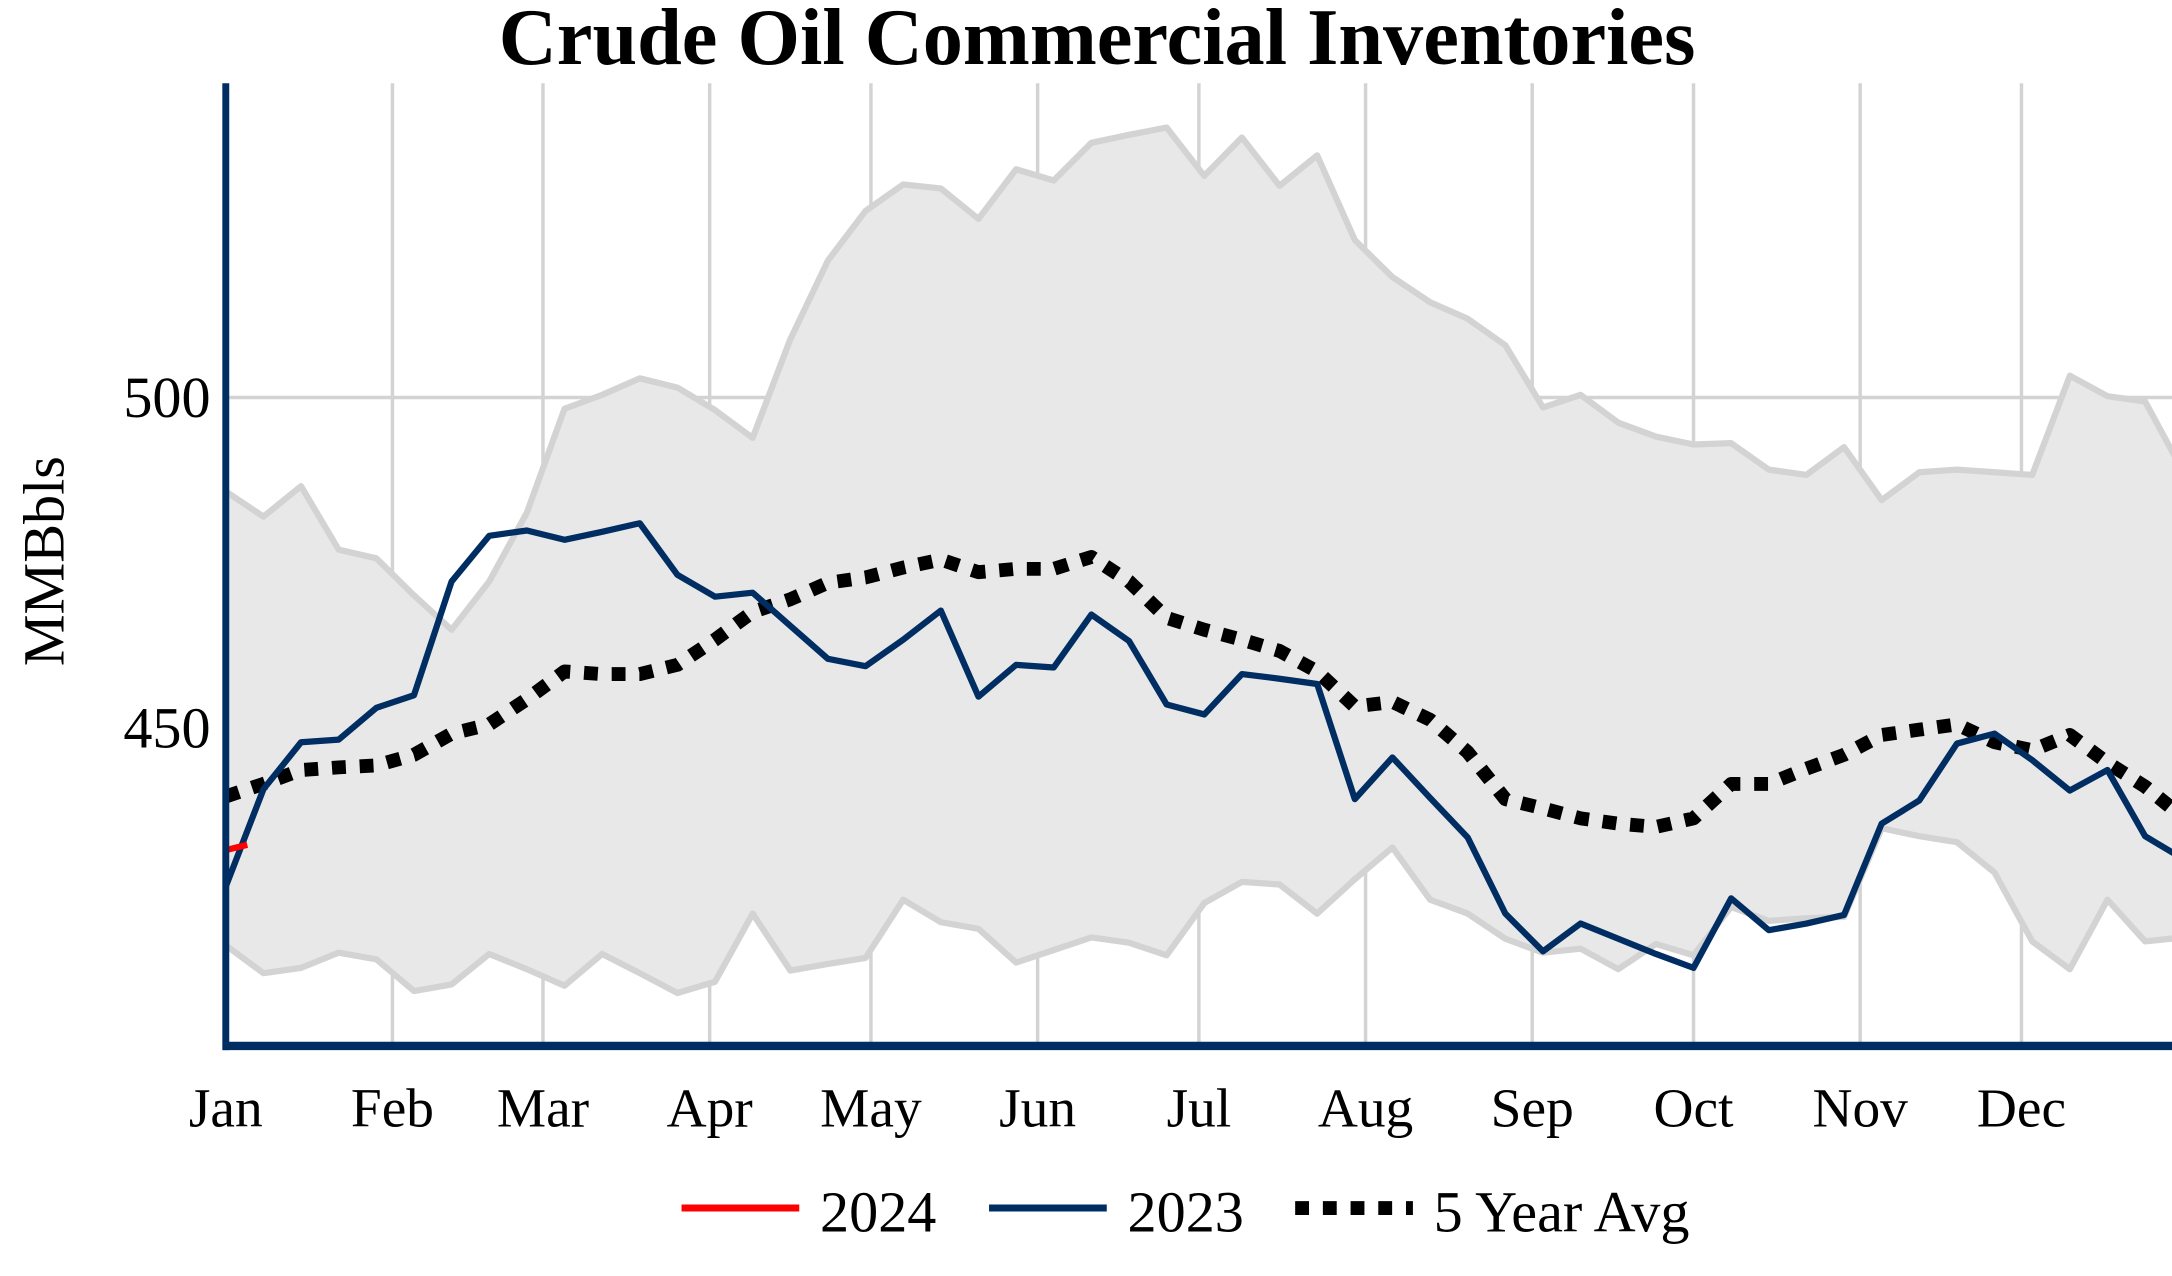 This screenshot has width=2172, height=1276. Describe the element at coordinates (1037, 1107) in the screenshot. I see `x-tick-label-jun: Jun` at that location.